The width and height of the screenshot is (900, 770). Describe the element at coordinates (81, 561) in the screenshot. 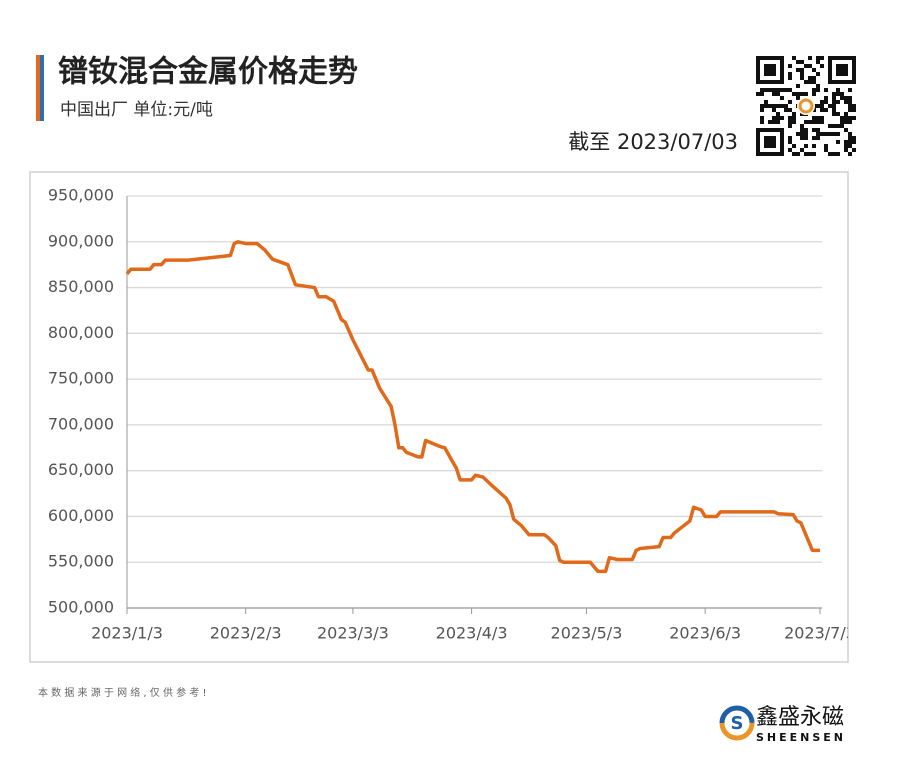

I see `y-tick-label: 550,000` at that location.